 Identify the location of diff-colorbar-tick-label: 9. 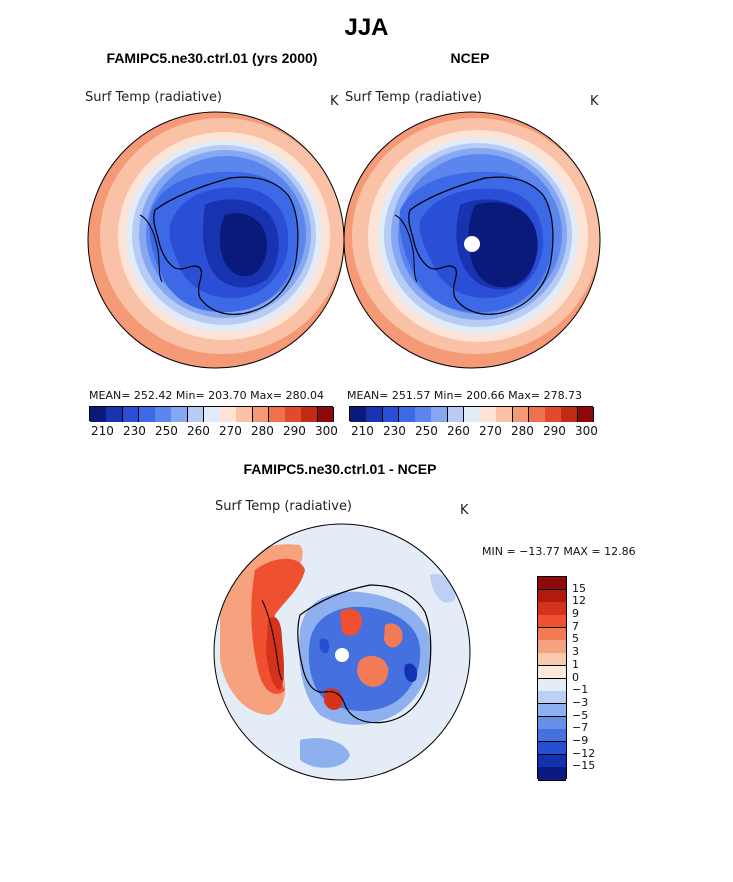
(575, 614).